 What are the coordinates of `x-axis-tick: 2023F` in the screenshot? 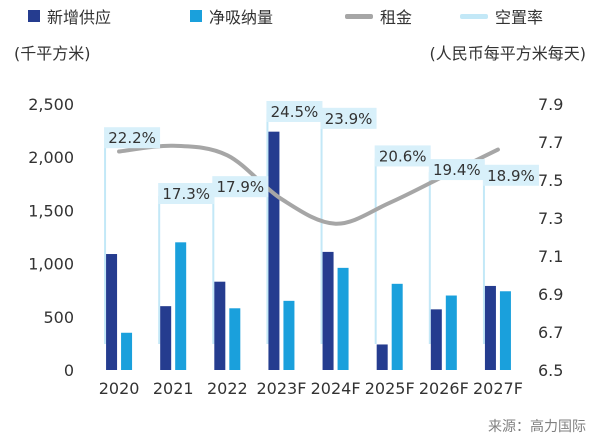 It's located at (281, 388).